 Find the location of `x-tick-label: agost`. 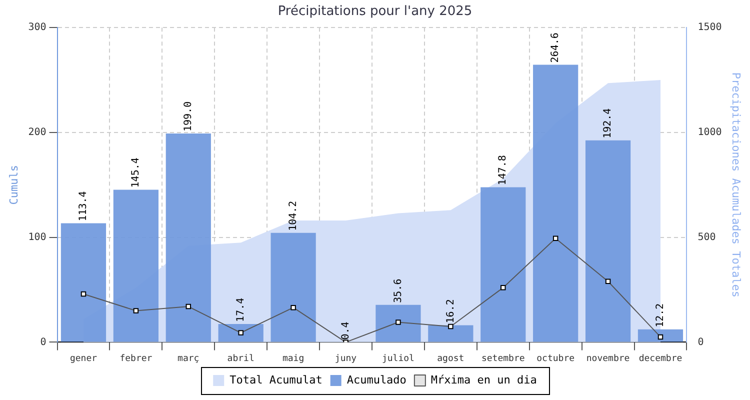

x-tick-label: agost is located at coordinates (450, 359).